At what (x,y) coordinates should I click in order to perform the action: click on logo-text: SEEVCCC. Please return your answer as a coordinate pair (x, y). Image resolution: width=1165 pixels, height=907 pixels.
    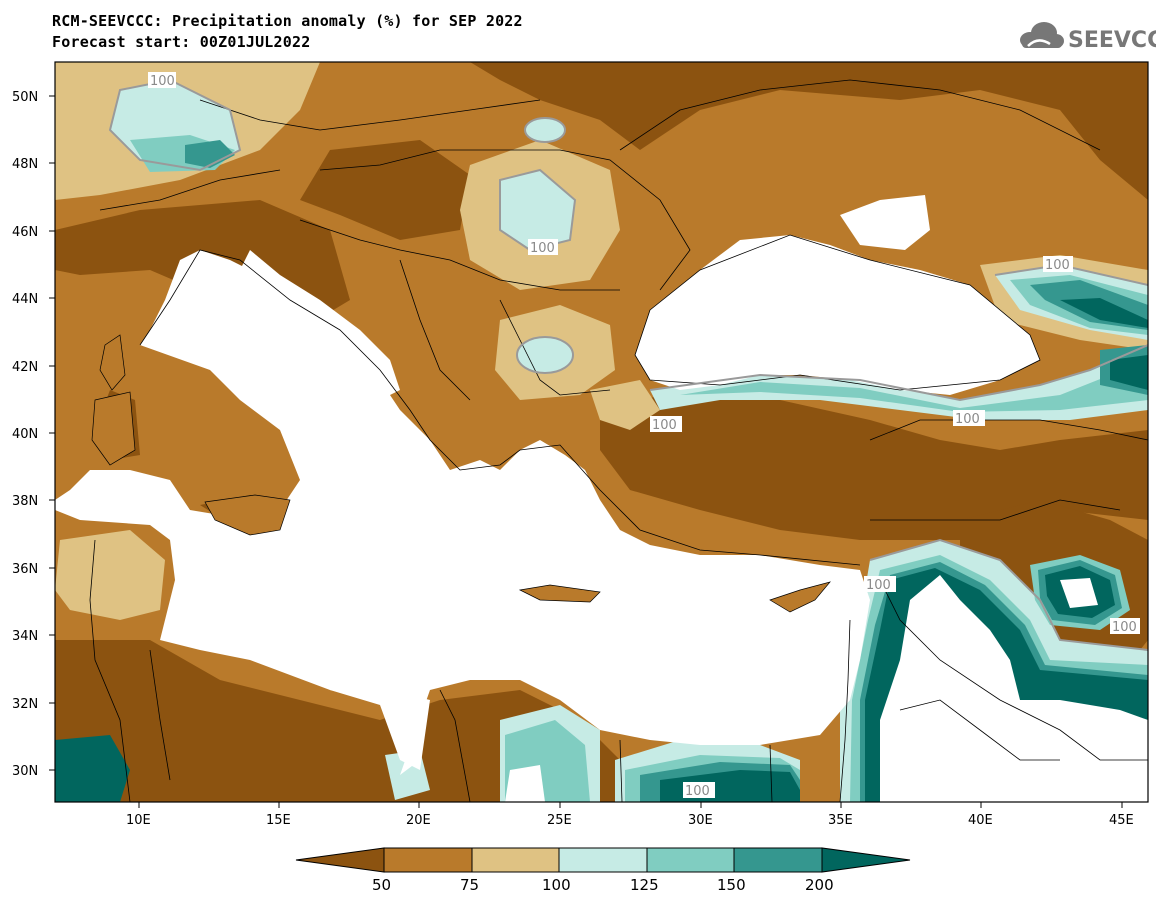
    Looking at the image, I should click on (1112, 40).